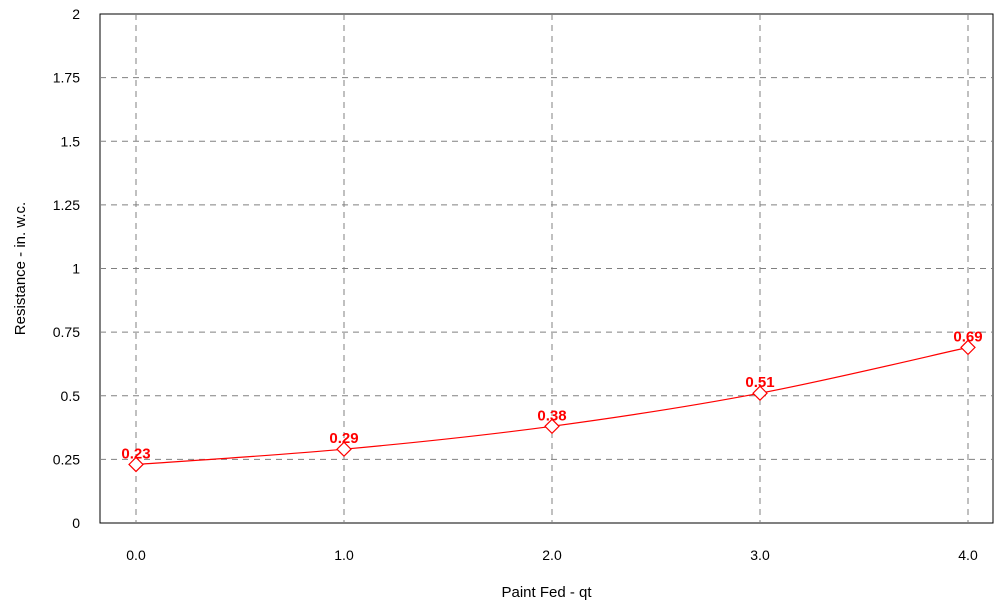  Describe the element at coordinates (344, 555) in the screenshot. I see `x-tick-label: 1.0` at that location.